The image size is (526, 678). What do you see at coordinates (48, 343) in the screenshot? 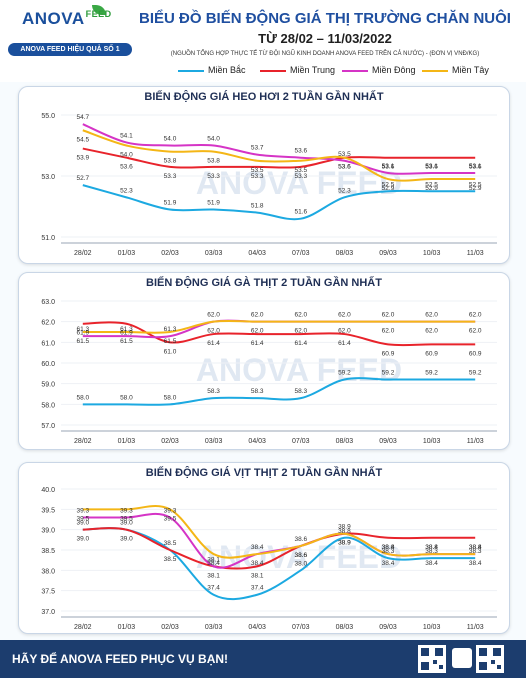
I see `y-tick-label: 61.0` at bounding box center [48, 343].